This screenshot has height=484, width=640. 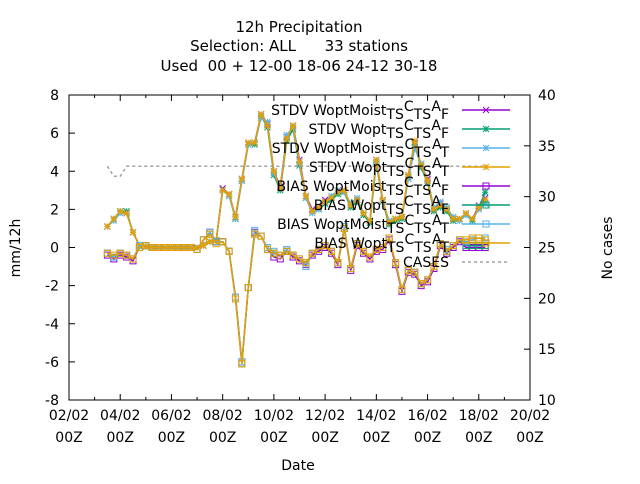 I want to click on legend-entry: STDV WoptTSCTSAF, so click(x=409, y=130).